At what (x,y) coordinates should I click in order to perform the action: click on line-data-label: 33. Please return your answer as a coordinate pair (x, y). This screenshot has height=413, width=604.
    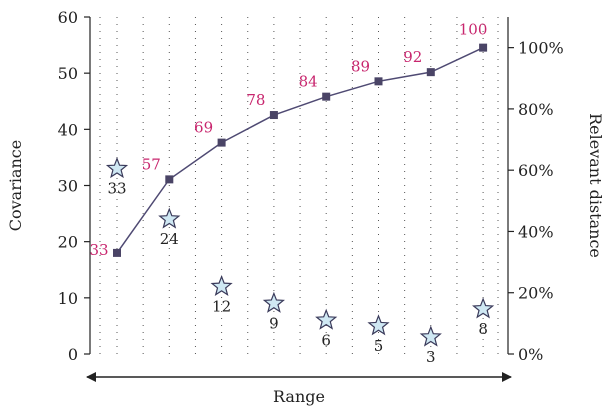
    Looking at the image, I should click on (98, 250).